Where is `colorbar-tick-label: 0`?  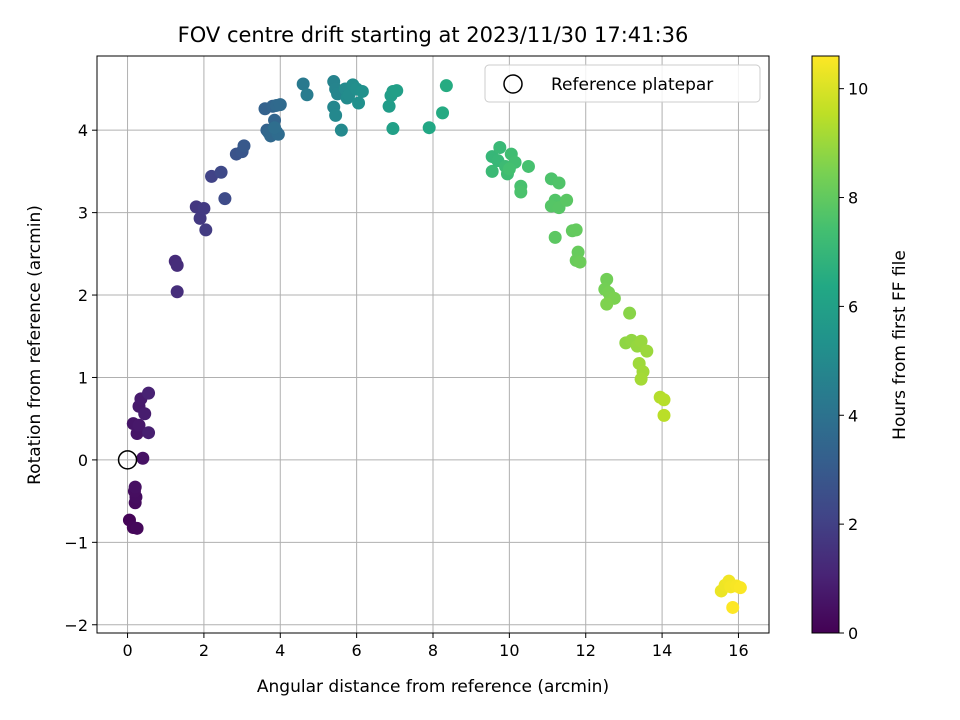 colorbar-tick-label: 0 is located at coordinates (853, 633).